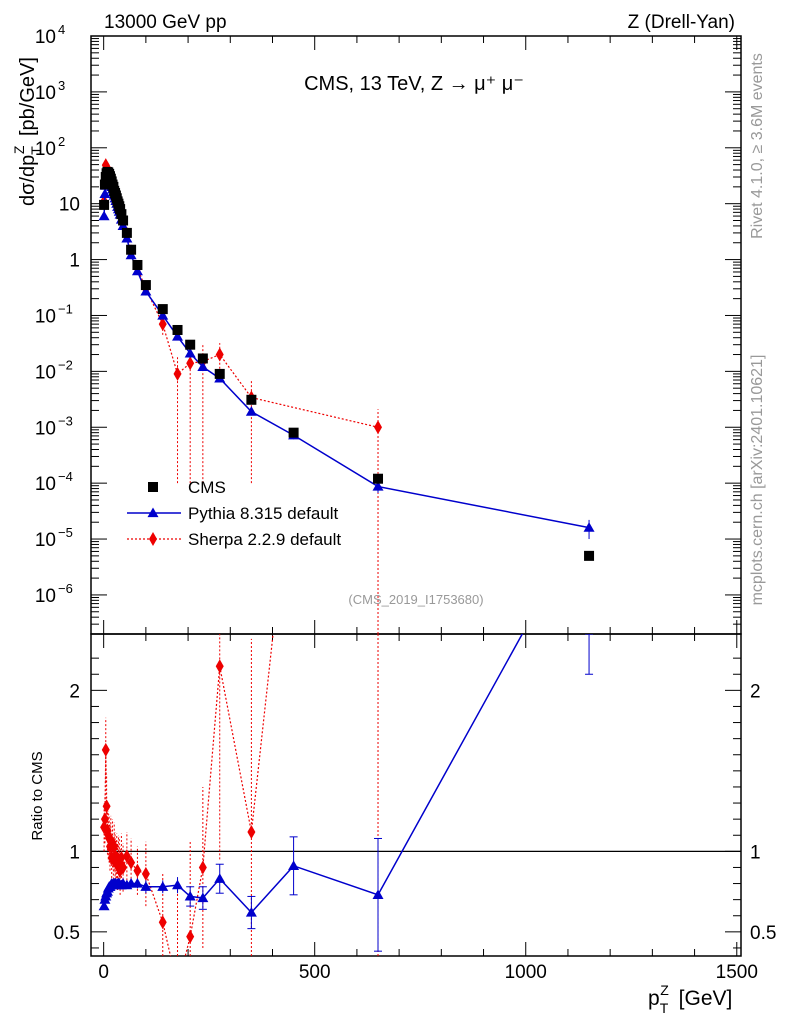 This screenshot has height=1024, width=786. Describe the element at coordinates (67, 933) in the screenshot. I see `ratio-tick-label: 0.5` at that location.